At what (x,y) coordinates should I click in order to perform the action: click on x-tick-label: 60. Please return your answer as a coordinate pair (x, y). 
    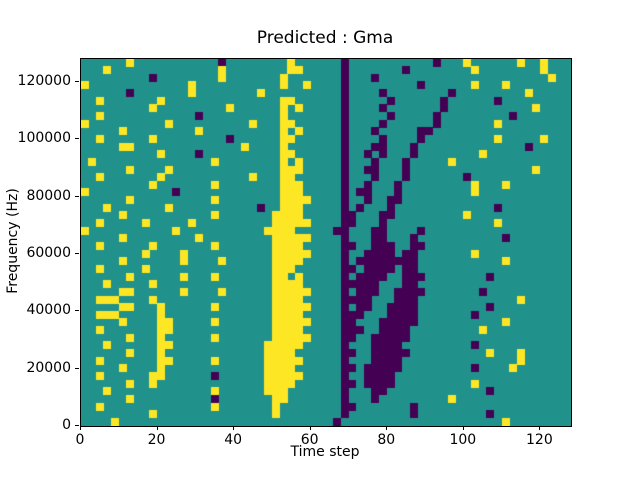
    Looking at the image, I should click on (309, 440).